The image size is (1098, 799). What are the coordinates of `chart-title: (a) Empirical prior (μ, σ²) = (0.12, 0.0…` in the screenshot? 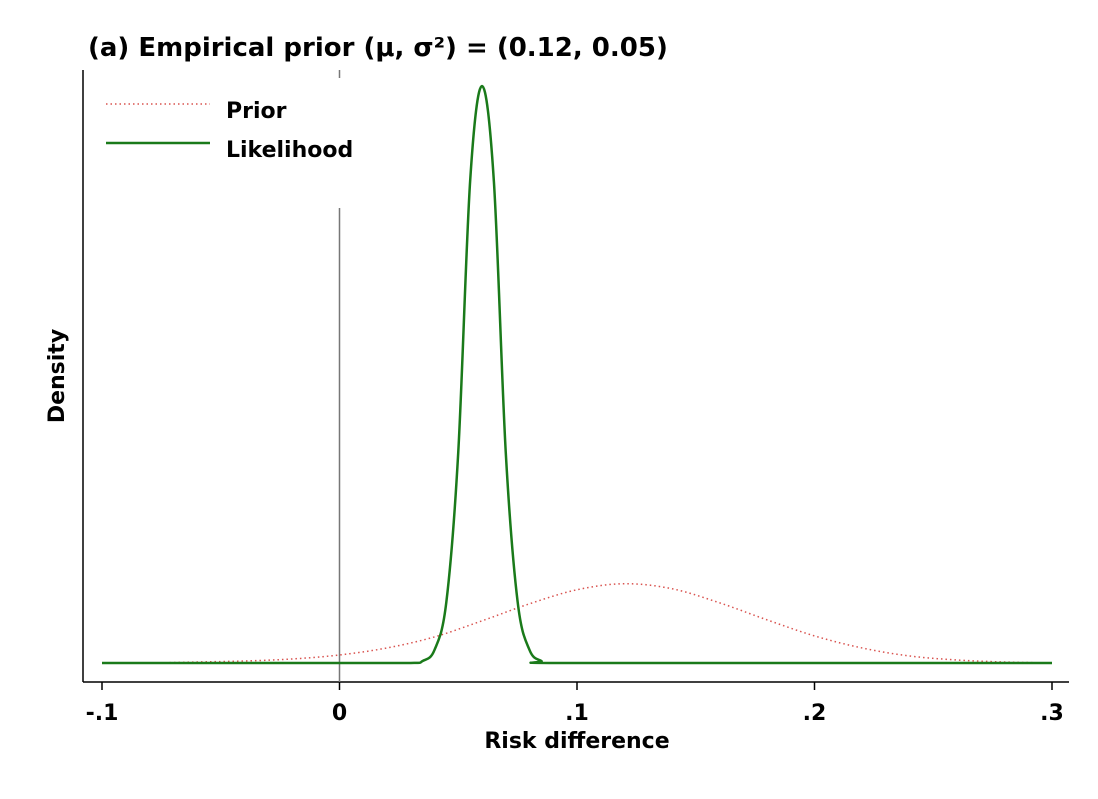 It's located at (378, 48).